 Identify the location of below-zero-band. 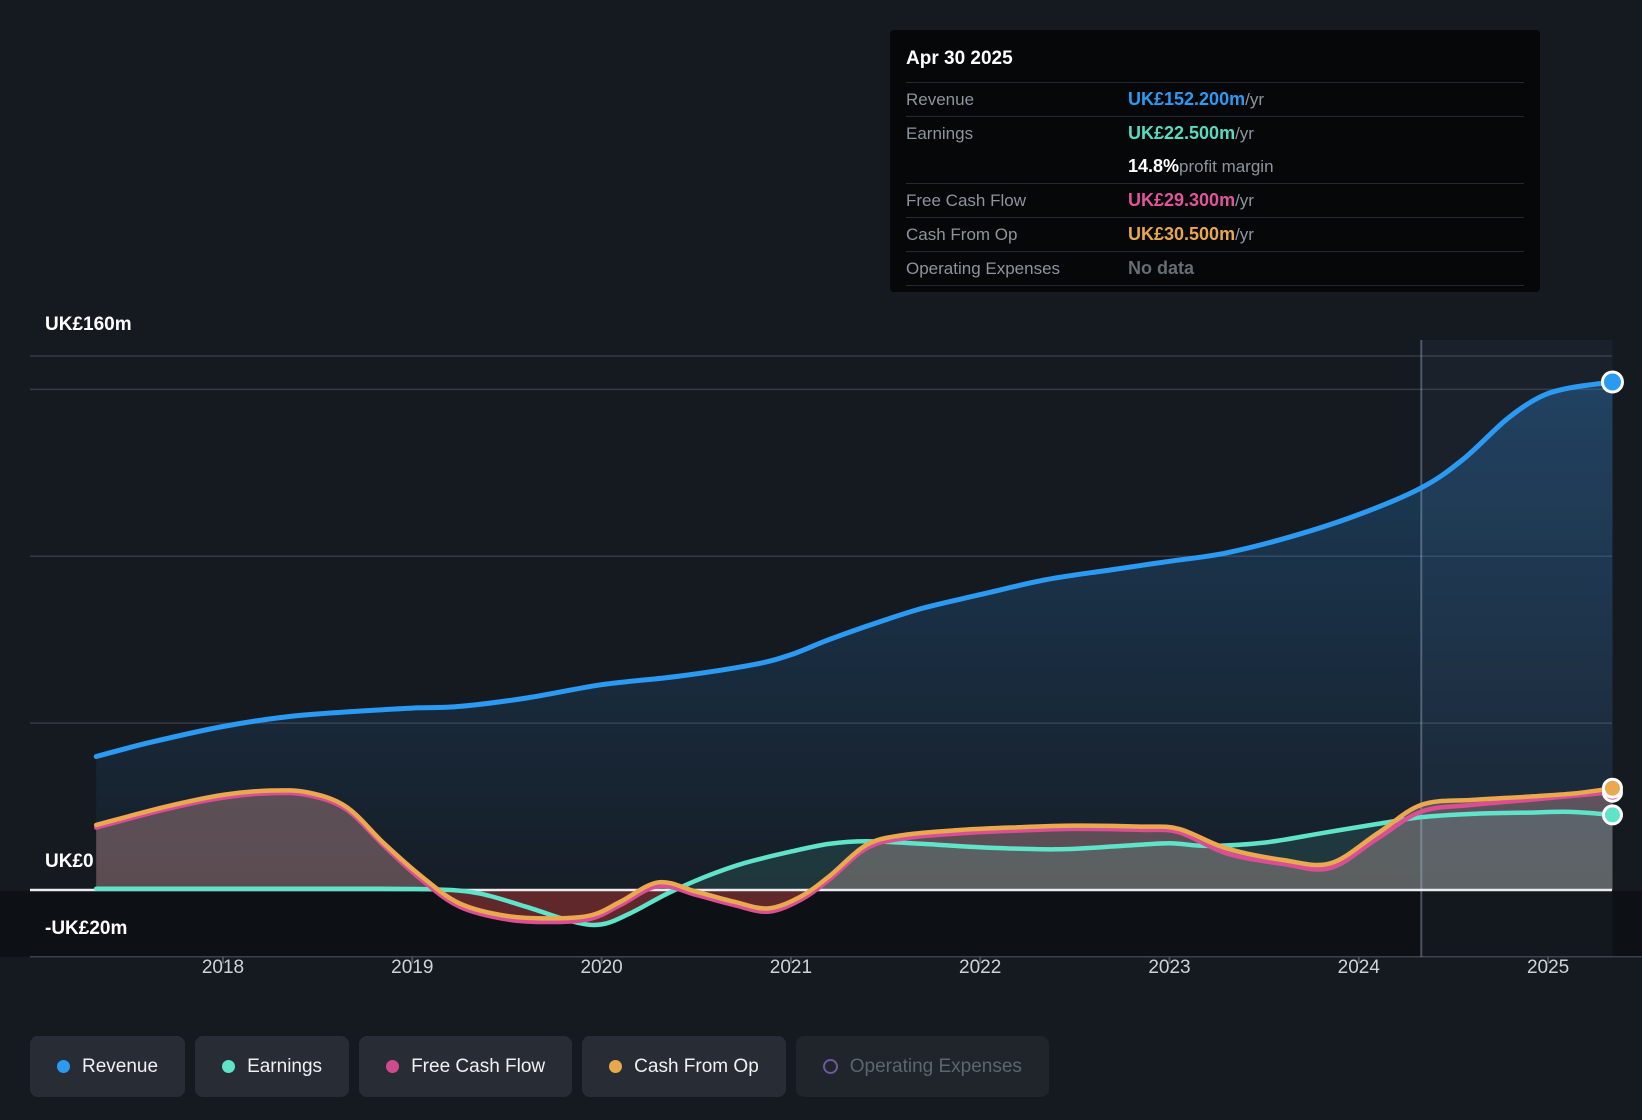
(821, 924).